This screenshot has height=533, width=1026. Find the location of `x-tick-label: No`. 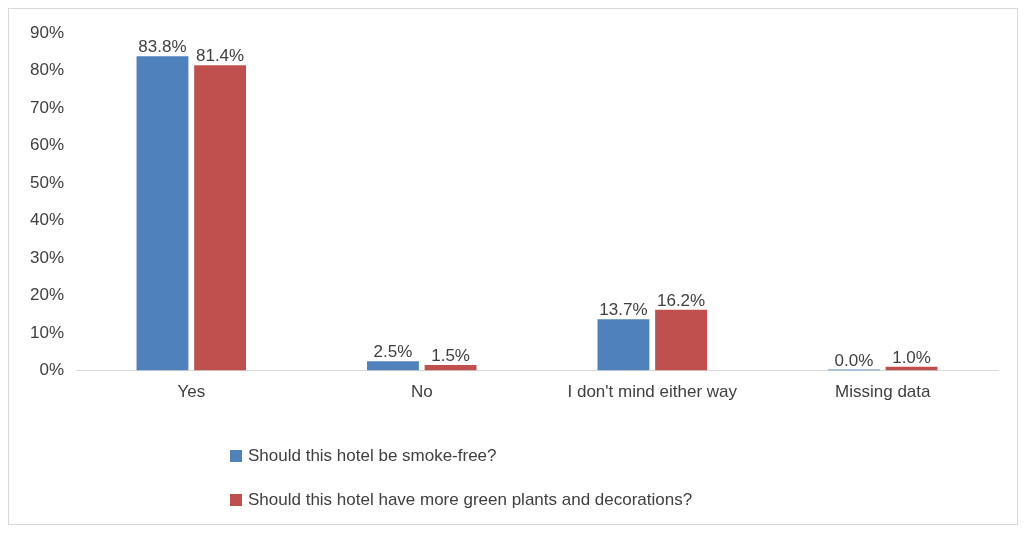

x-tick-label: No is located at coordinates (421, 392).